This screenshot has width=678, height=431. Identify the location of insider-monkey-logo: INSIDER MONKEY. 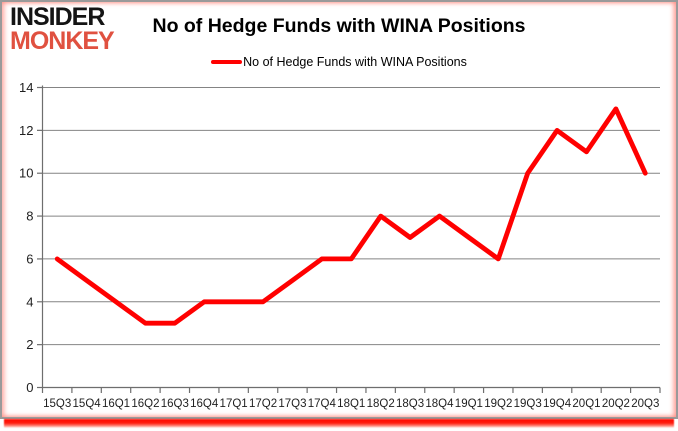
(62, 29).